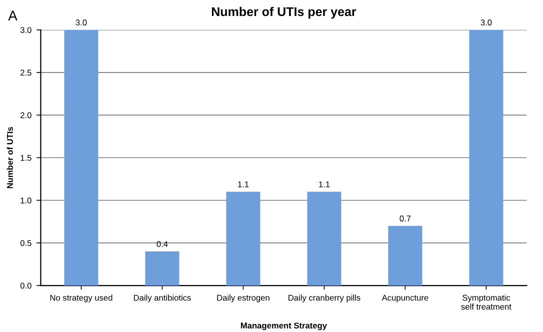 The width and height of the screenshot is (543, 332). I want to click on x-tick-label: No strategy used, so click(81, 298).